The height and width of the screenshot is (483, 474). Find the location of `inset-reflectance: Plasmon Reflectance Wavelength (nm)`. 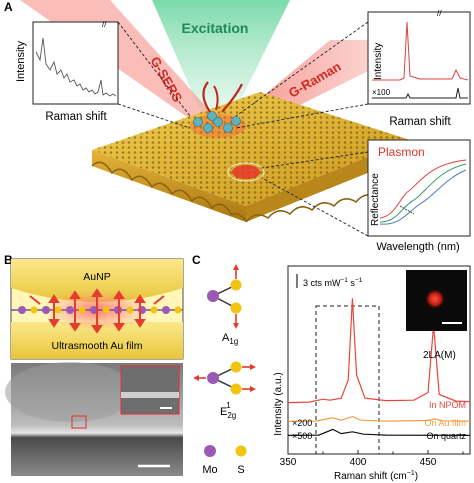

inset-reflectance: Plasmon Reflectance Wavelength (nm) is located at coordinates (419, 196).